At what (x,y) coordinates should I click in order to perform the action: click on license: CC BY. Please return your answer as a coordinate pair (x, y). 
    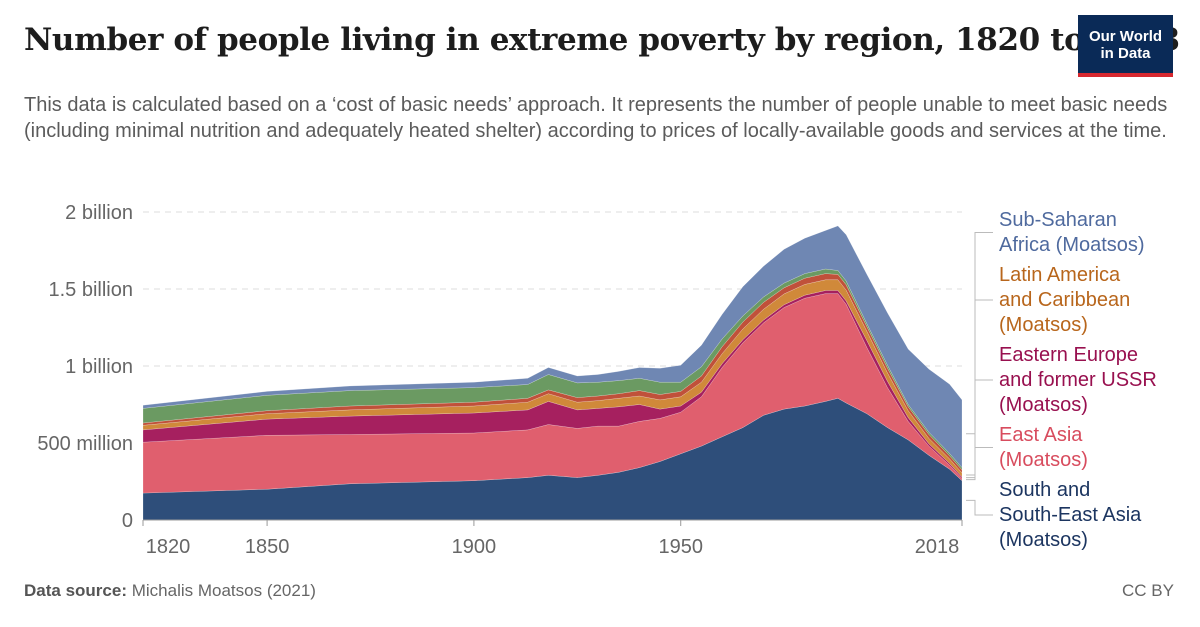
    Looking at the image, I should click on (1148, 590).